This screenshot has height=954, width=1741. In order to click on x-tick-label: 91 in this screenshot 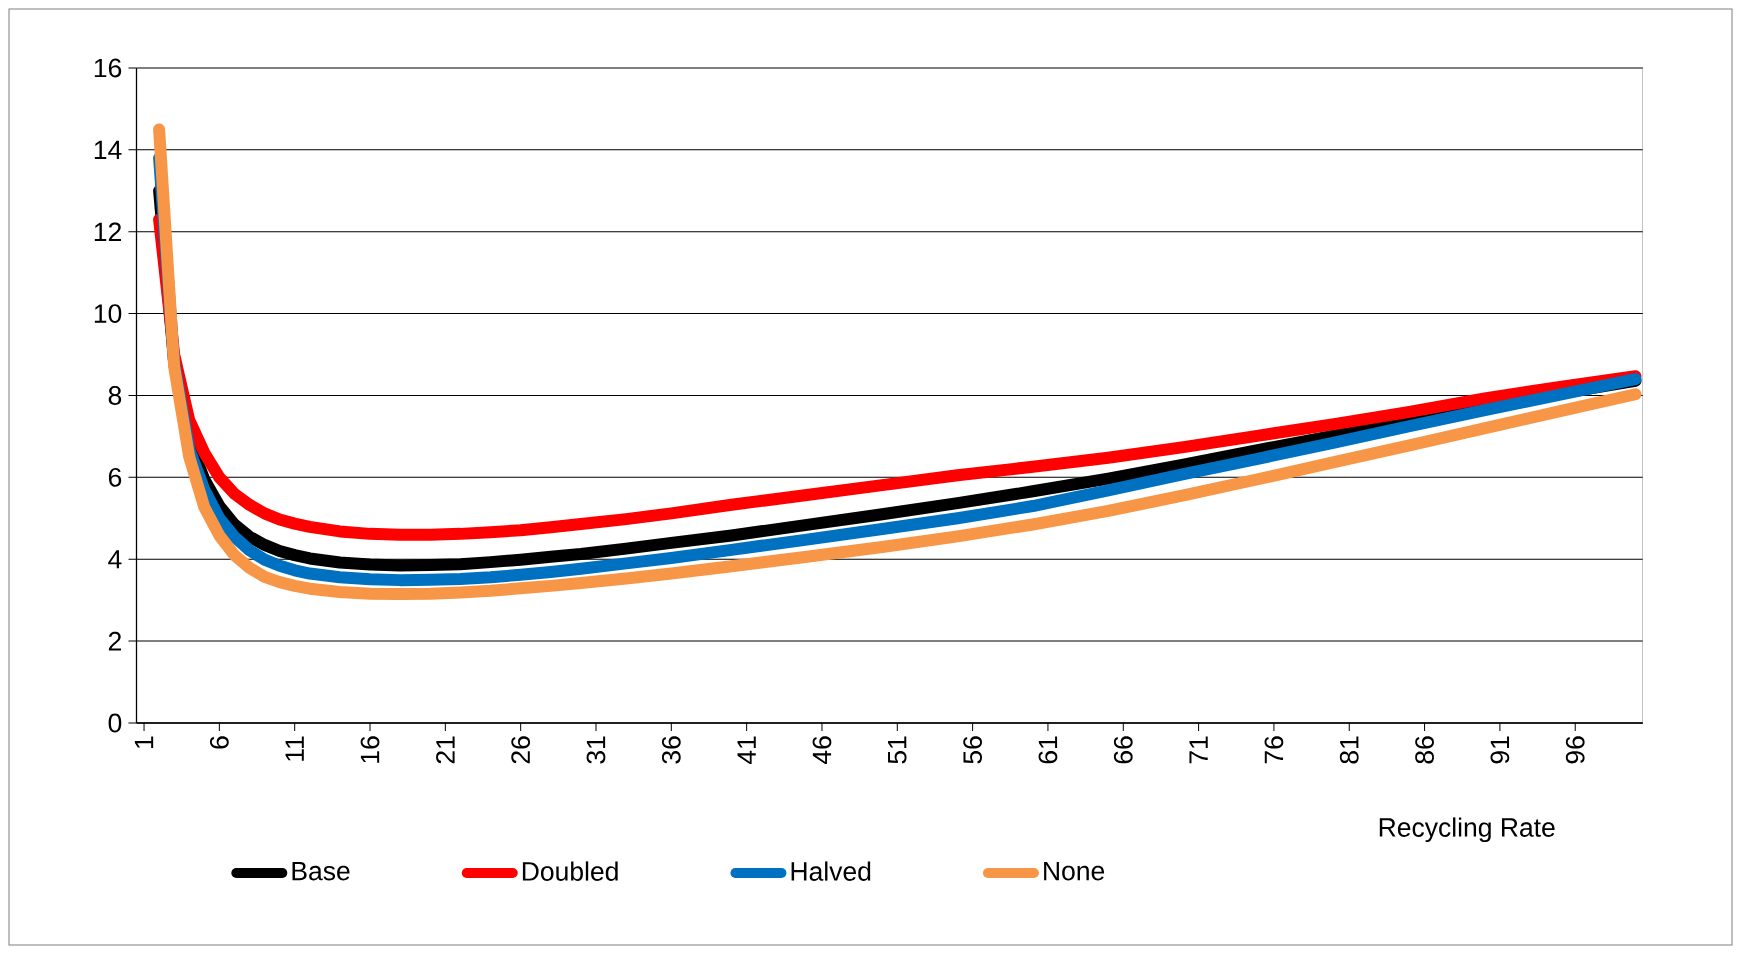, I will do `click(1500, 750)`.